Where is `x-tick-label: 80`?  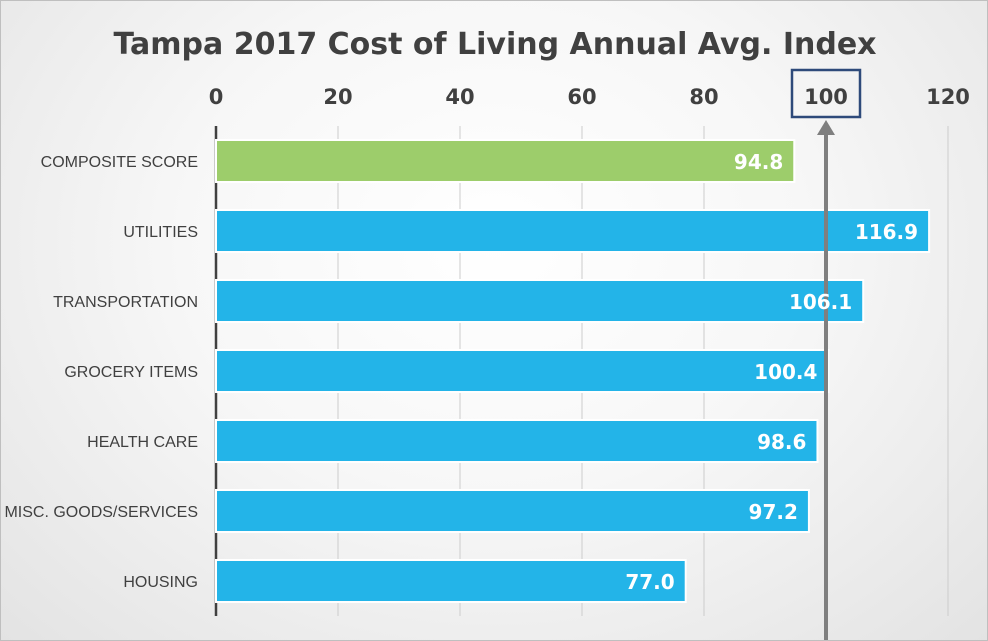 x-tick-label: 80 is located at coordinates (703, 97).